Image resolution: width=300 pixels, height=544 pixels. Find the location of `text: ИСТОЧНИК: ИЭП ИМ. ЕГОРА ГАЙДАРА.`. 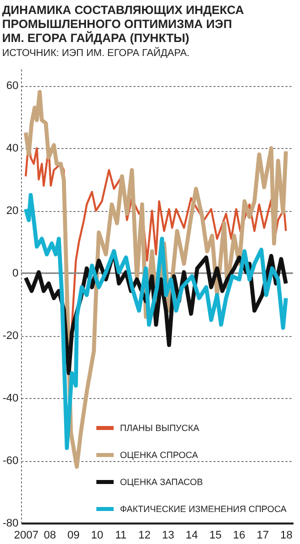

text: ИСТОЧНИК: ИЭП ИМ. ЕГОРА ГАЙДАРА. is located at coordinates (96, 52).